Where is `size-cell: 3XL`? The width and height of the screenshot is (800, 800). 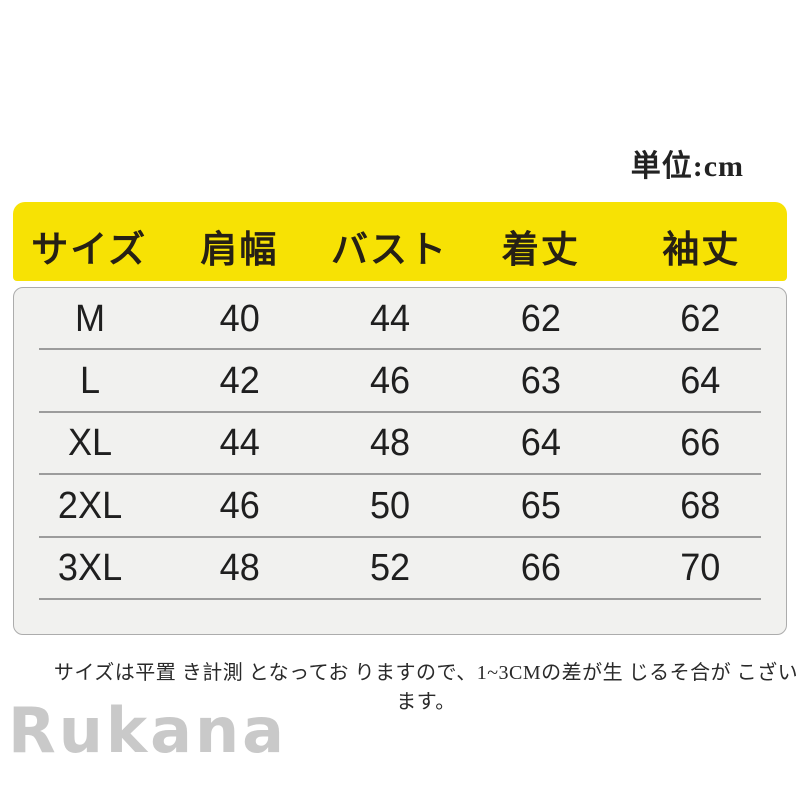 size-cell: 3XL is located at coordinates (90, 568).